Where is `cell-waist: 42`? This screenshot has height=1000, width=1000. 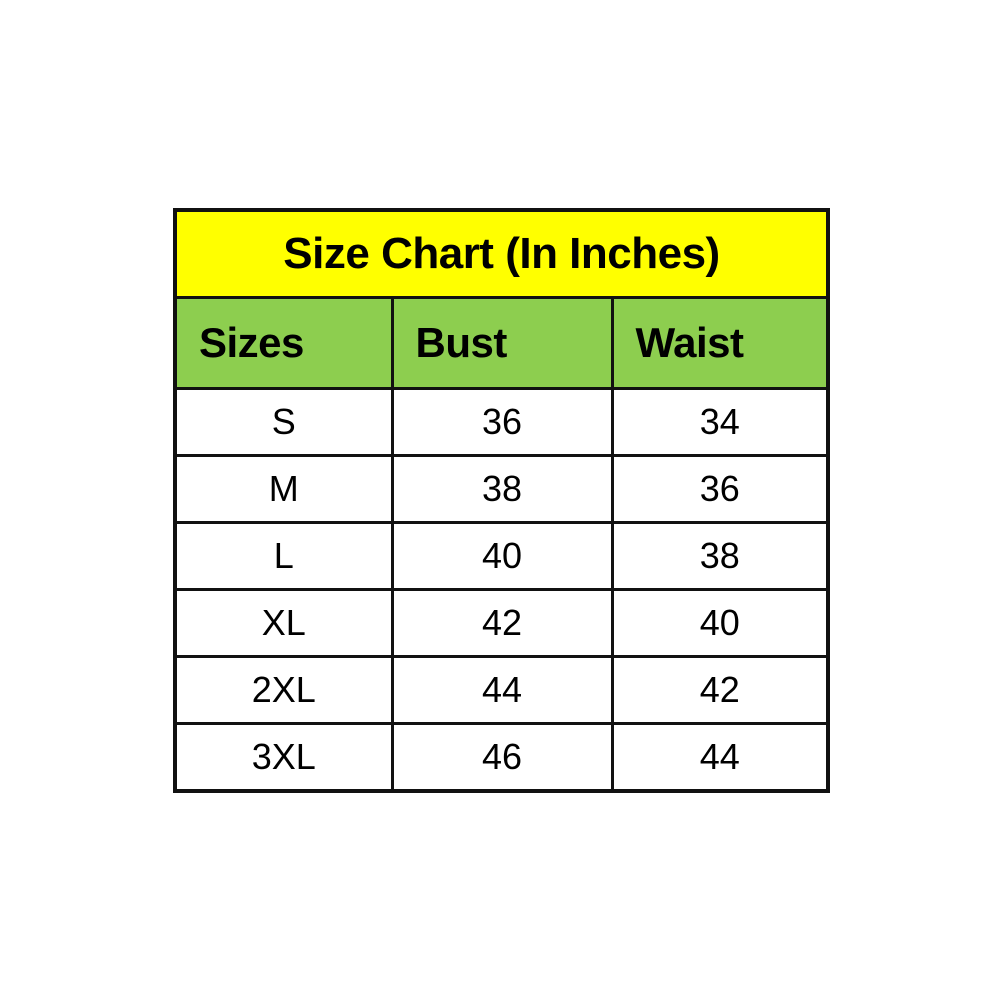
cell-waist: 42 is located at coordinates (720, 690).